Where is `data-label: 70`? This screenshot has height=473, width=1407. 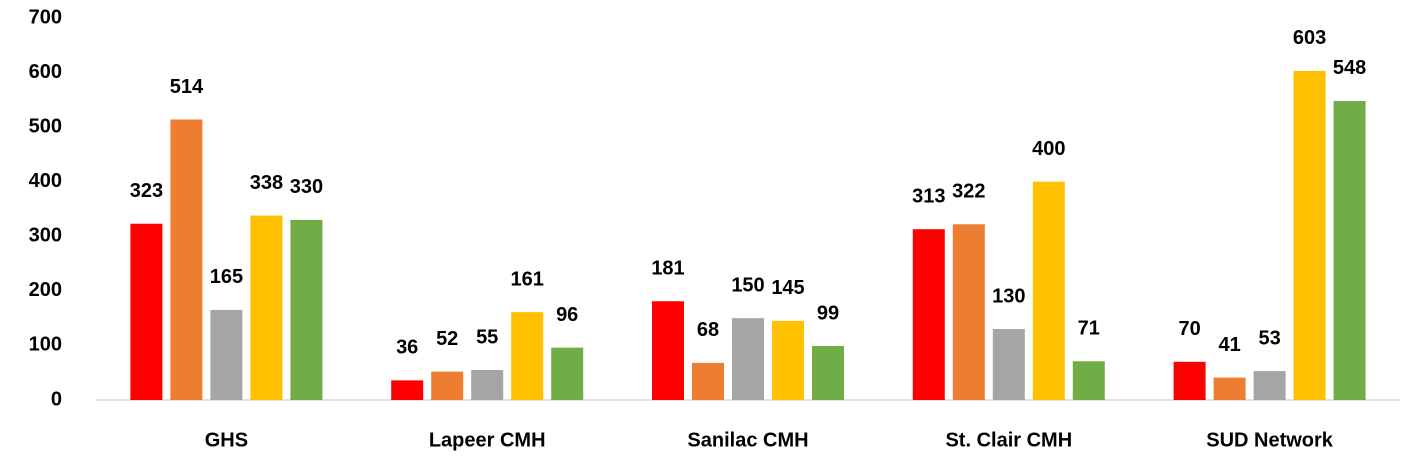 data-label: 70 is located at coordinates (1189, 329).